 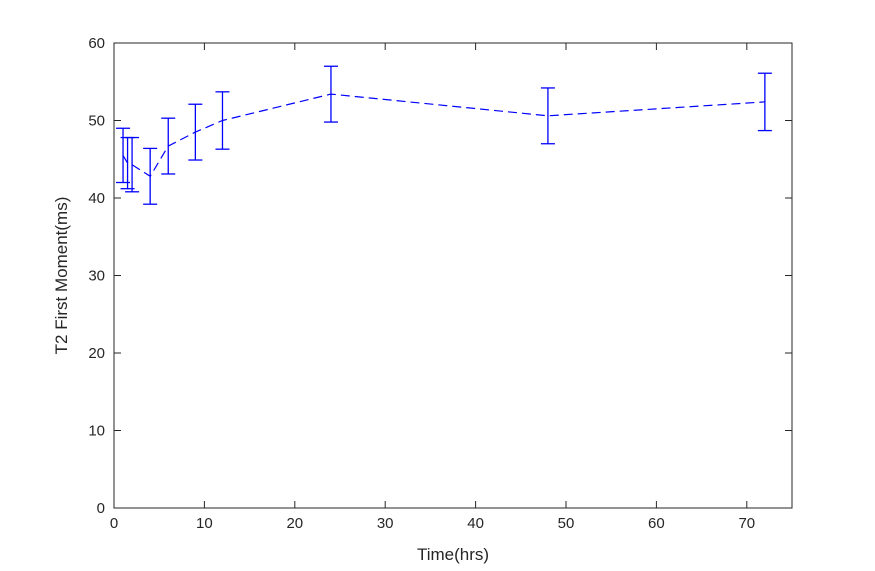 I want to click on x-tick-label: 60, so click(x=656, y=523).